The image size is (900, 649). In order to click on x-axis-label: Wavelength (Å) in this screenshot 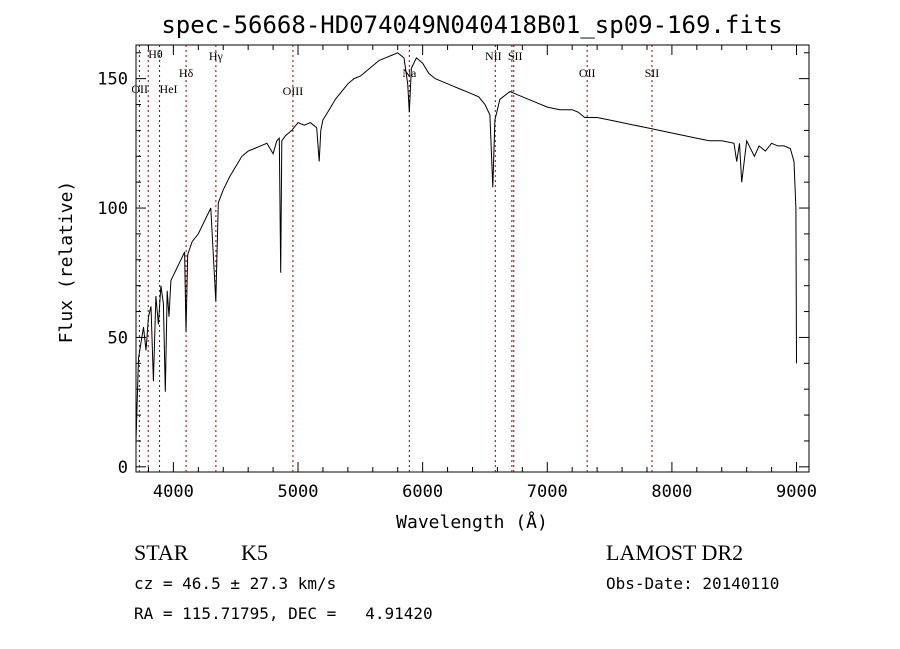, I will do `click(472, 522)`.